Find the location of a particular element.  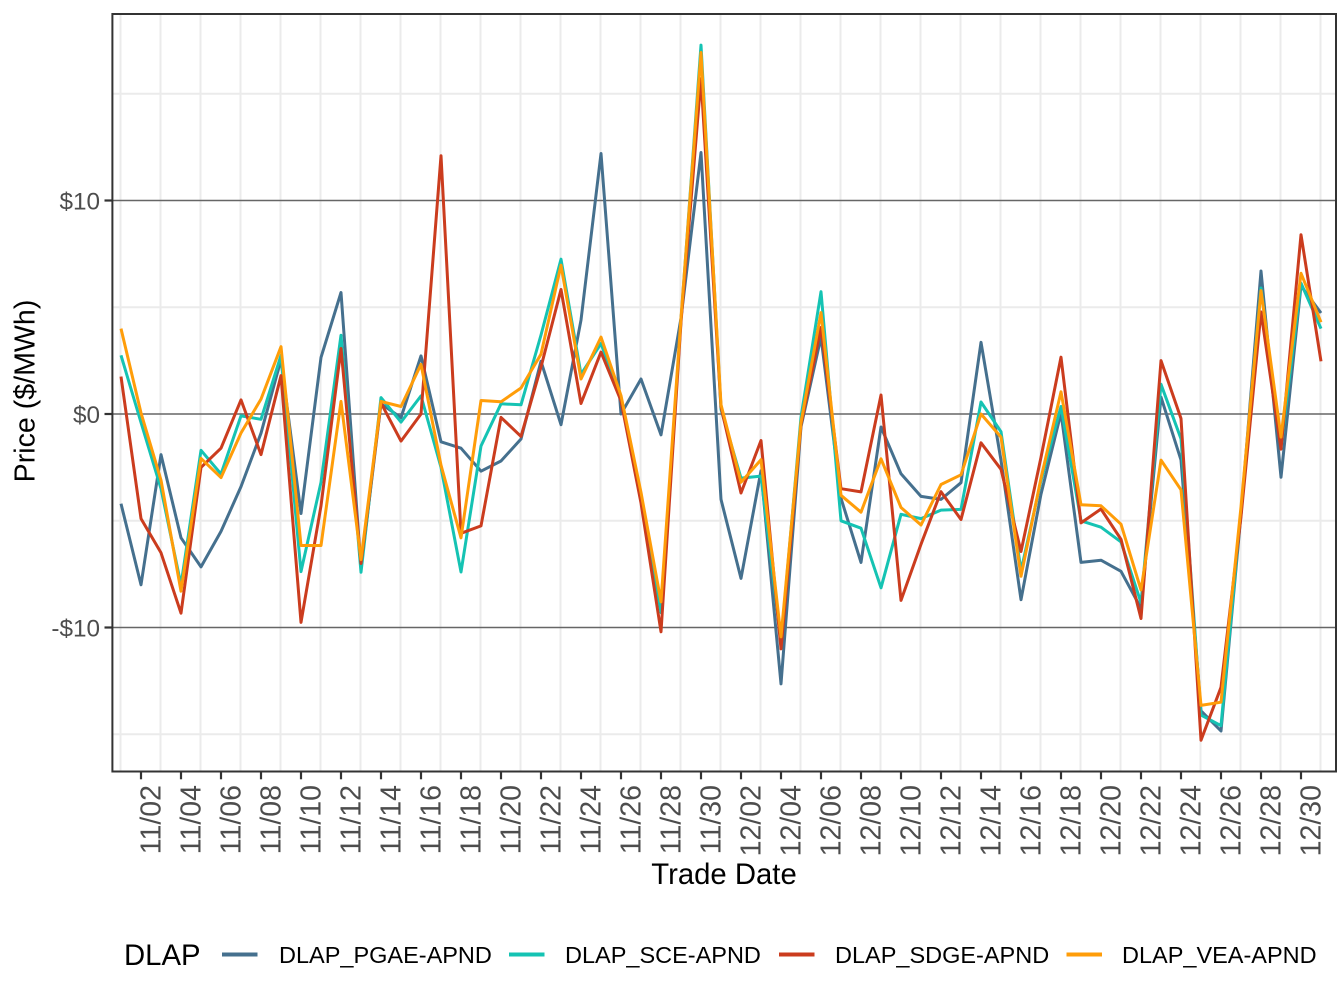

svg-text: DLAP_SCE-APND is located at coordinates (663, 955).